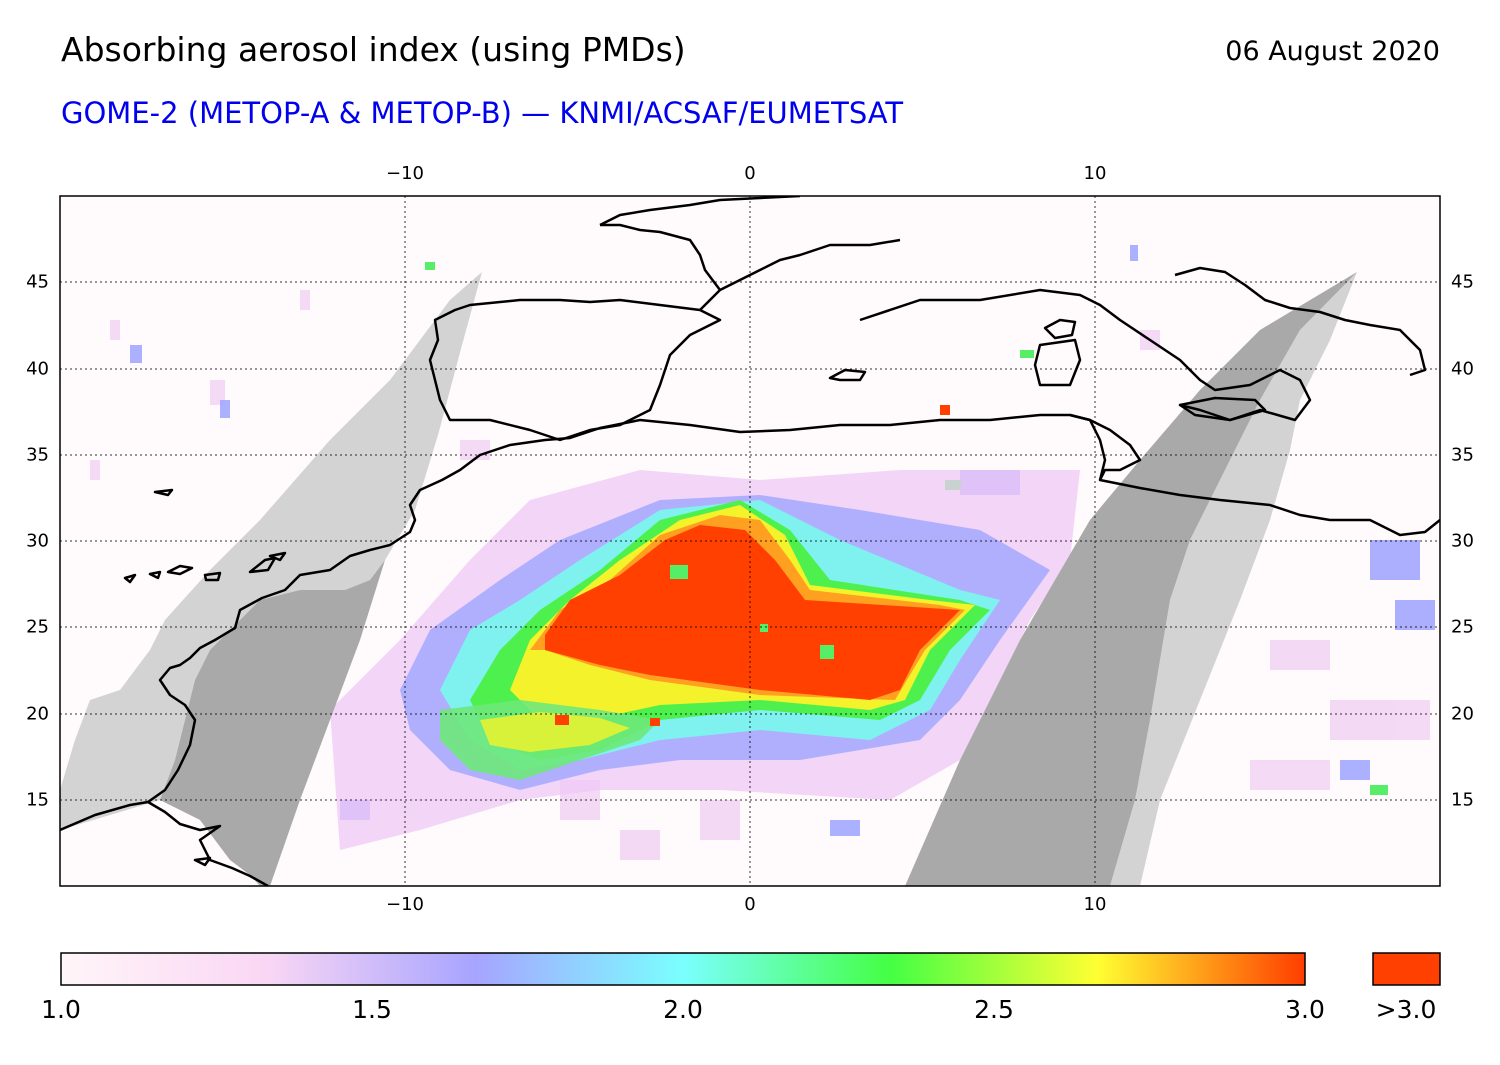  What do you see at coordinates (37, 455) in the screenshot?
I see `lat-tick-left-35: 35` at bounding box center [37, 455].